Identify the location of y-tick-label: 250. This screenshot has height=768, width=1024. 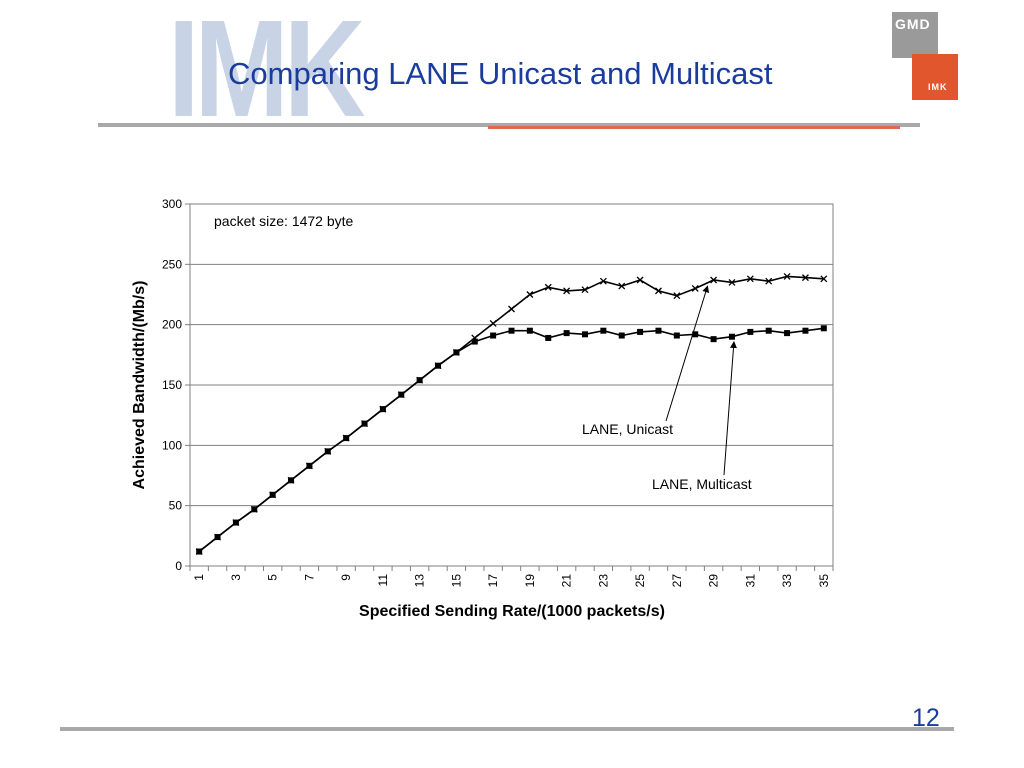
(172, 264).